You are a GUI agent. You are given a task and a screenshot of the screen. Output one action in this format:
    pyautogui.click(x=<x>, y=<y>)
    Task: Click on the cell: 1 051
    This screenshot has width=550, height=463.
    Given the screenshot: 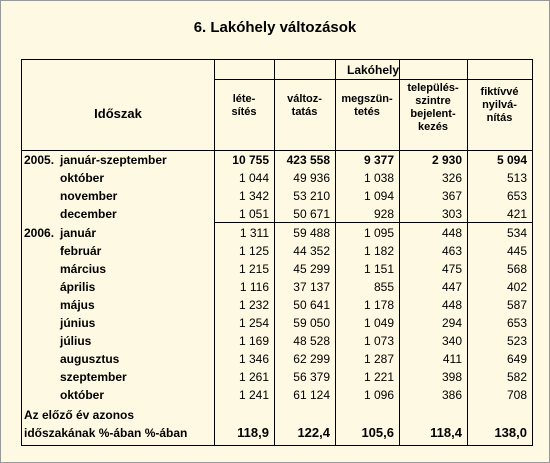 What is the action you would take?
    pyautogui.click(x=253, y=214)
    